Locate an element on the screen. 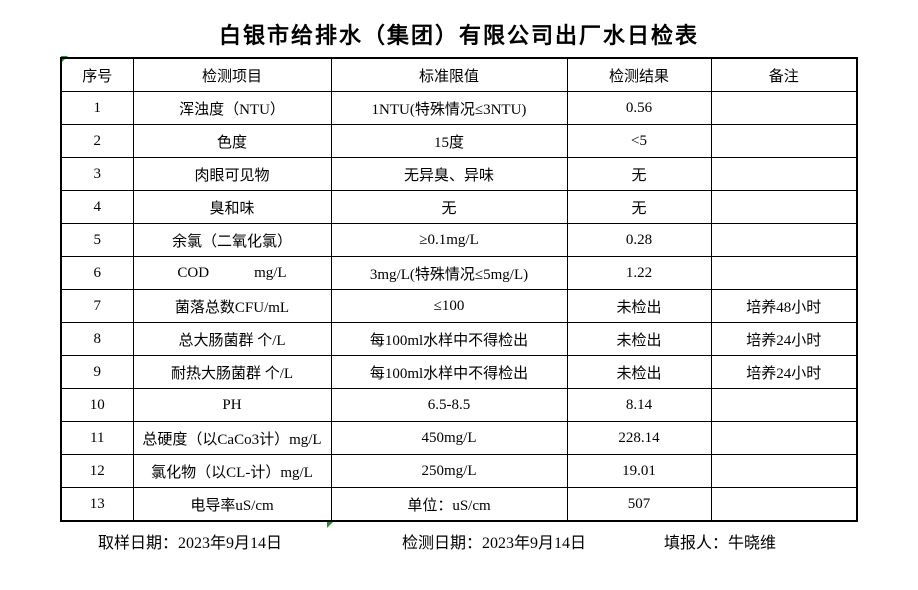 The height and width of the screenshot is (590, 918). table-row: 13 电导率uS/cm 单位：uS/cm 507 is located at coordinates (459, 504).